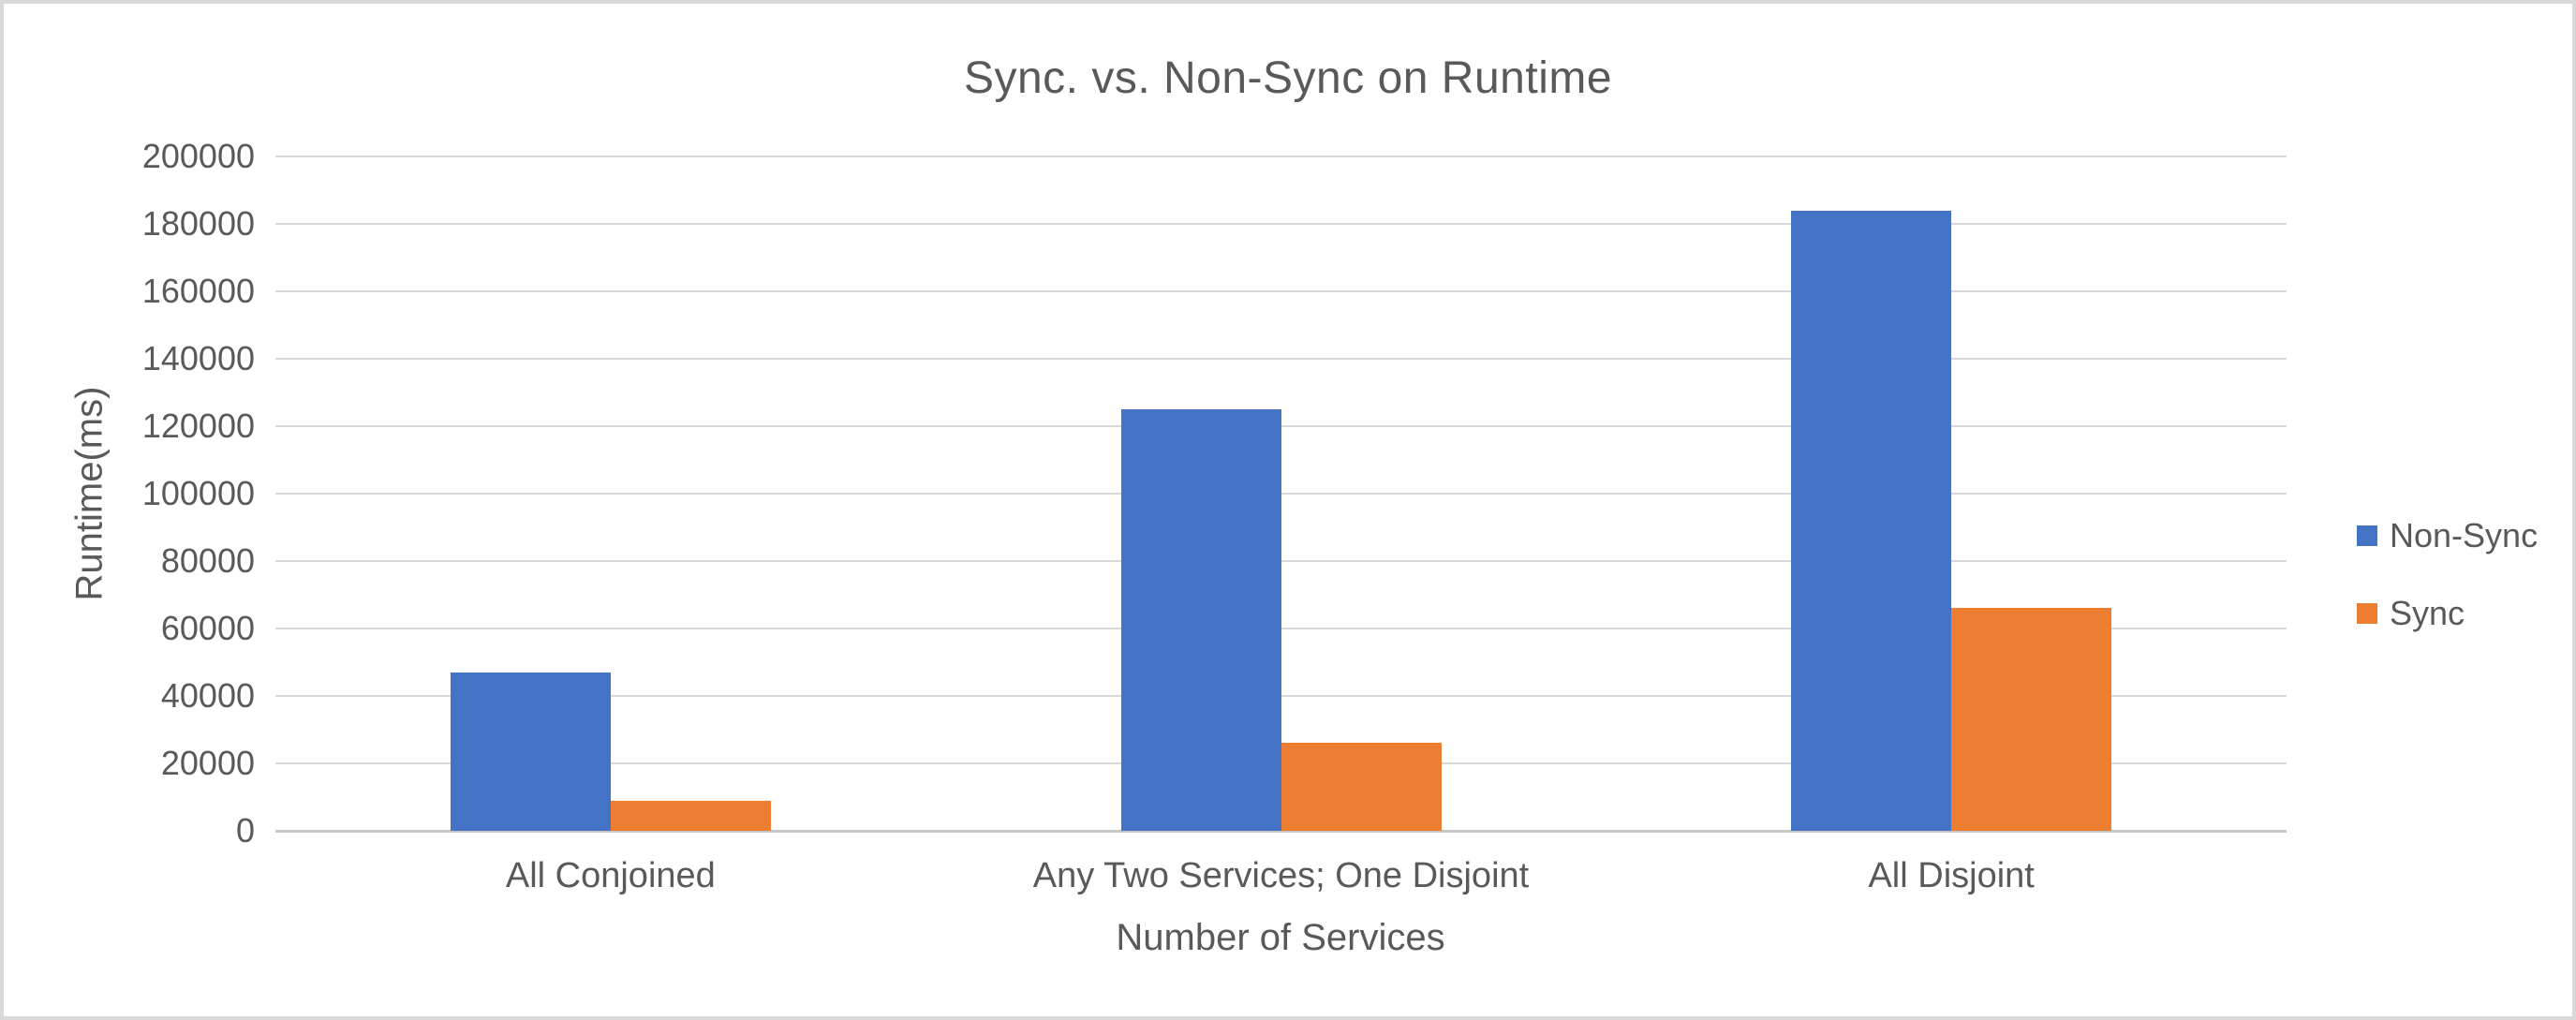  Describe the element at coordinates (207, 560) in the screenshot. I see `y-tick-label: 80000` at that location.